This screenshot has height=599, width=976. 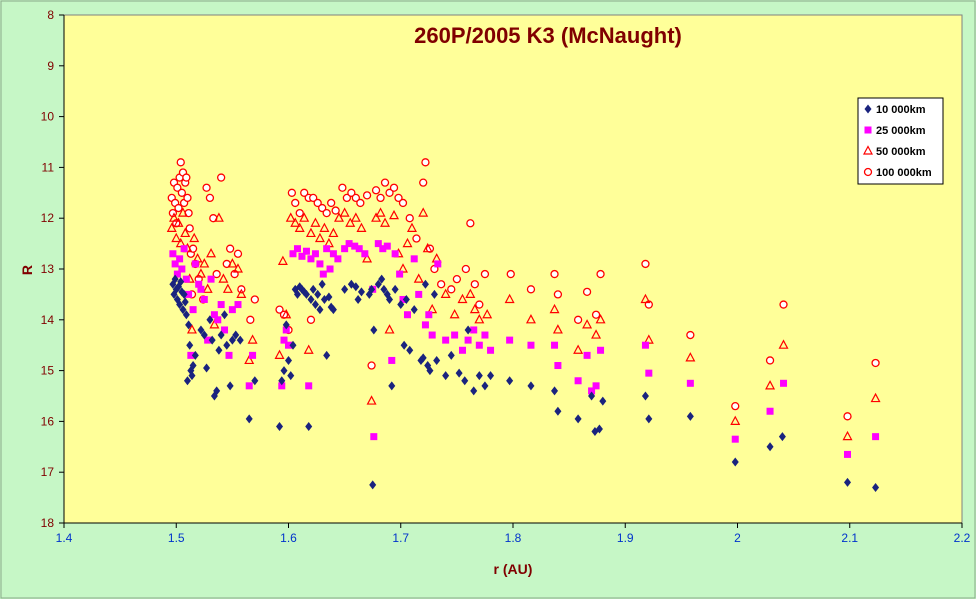 What do you see at coordinates (548, 35) in the screenshot?
I see `chart-title: 260P/2005 K3 (McNaught)` at bounding box center [548, 35].